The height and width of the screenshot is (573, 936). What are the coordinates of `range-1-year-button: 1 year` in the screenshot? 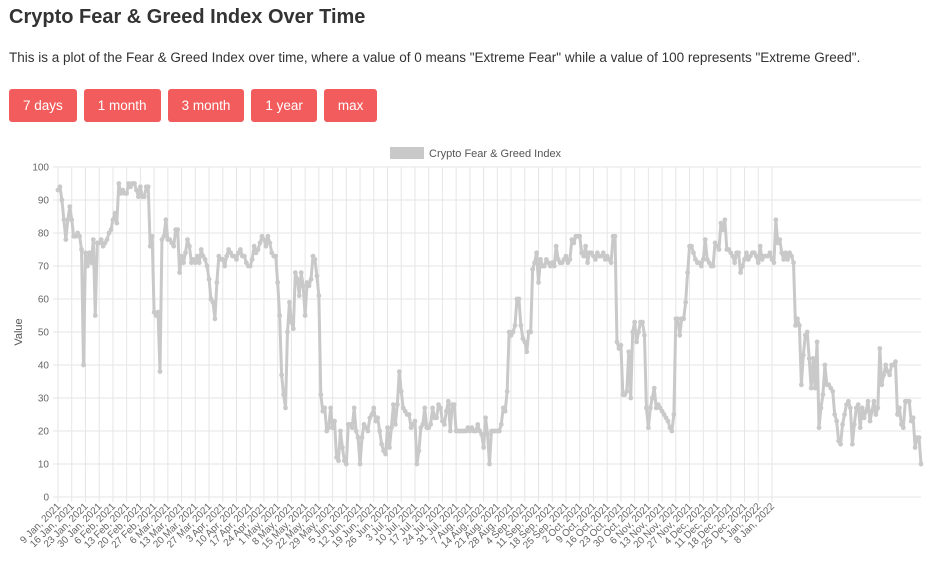 It's located at (284, 105).